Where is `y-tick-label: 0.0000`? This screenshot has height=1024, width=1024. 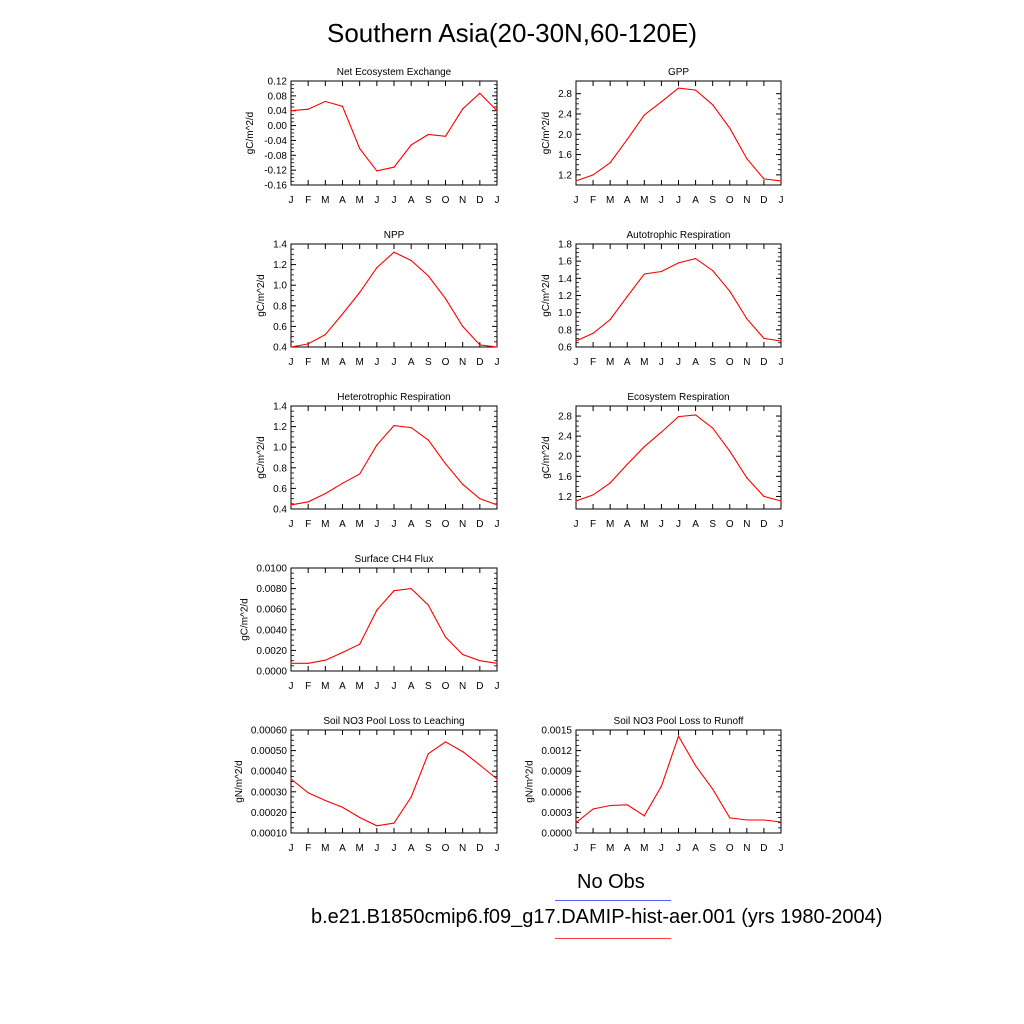
y-tick-label: 0.0000 is located at coordinates (271, 672).